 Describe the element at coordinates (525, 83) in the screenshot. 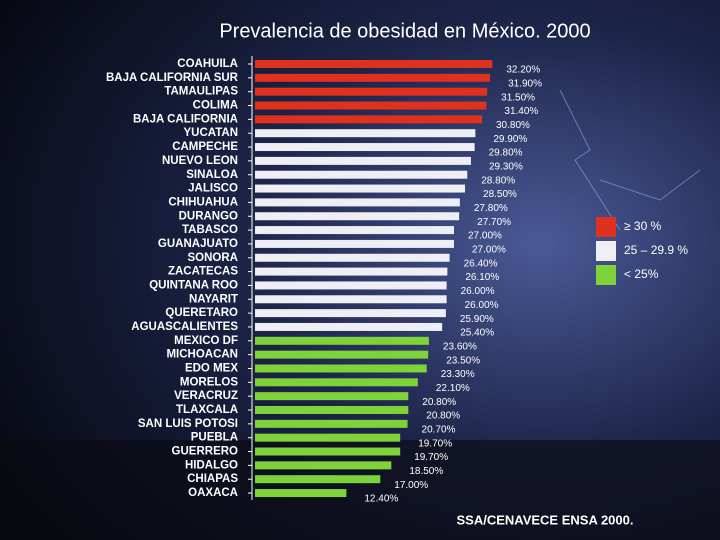

I see `value-label: 31.90%` at that location.